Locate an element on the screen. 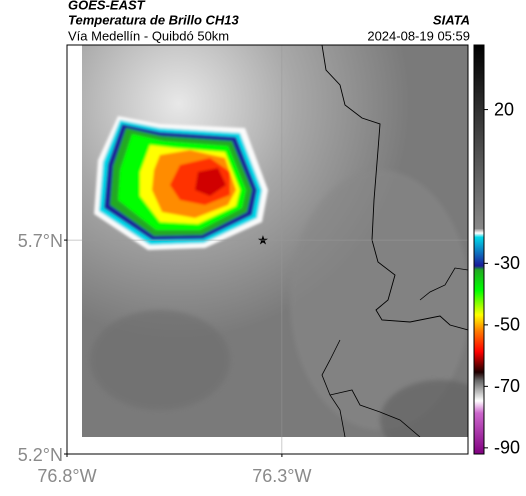 This screenshot has height=496, width=526. source: SIATA is located at coordinates (451, 19).